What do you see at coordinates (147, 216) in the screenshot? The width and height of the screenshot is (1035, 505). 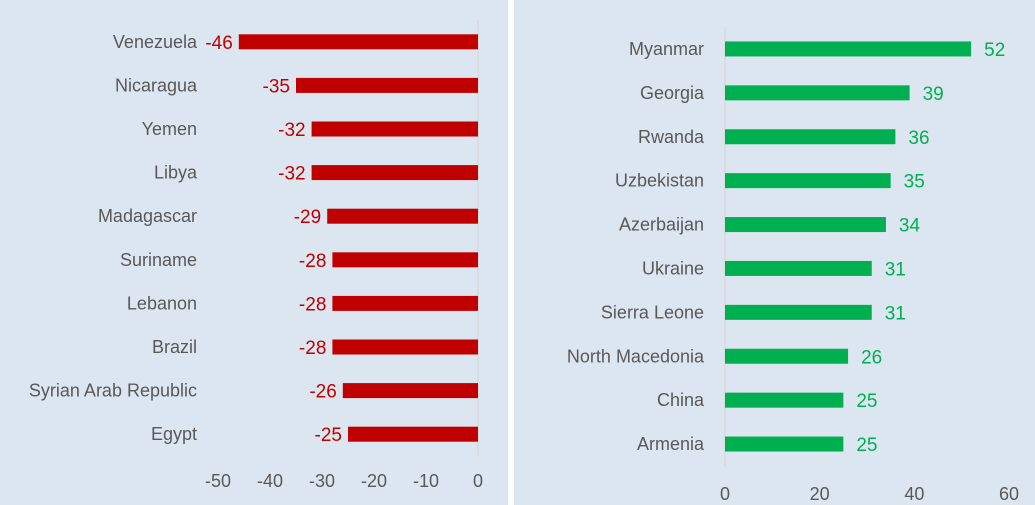 I see `category-label: Madagascar` at bounding box center [147, 216].